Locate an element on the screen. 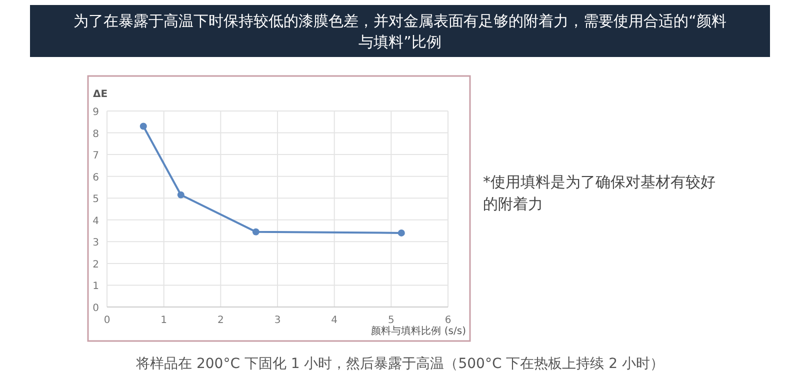 The height and width of the screenshot is (380, 800). y-tick-label: 1 is located at coordinates (95, 286).